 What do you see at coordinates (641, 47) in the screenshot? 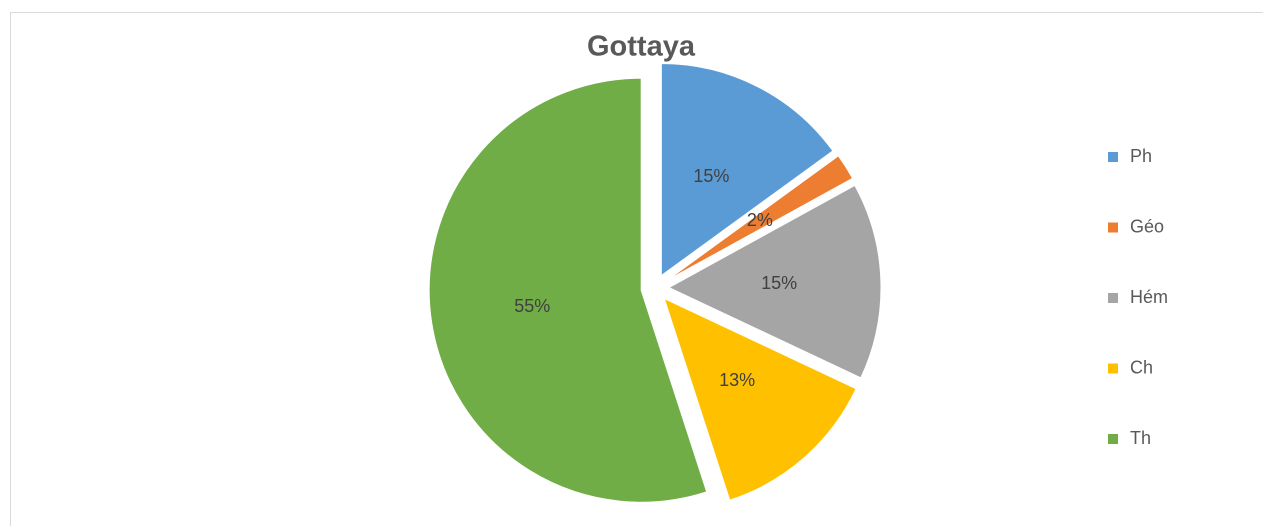
I see `chart-title: Gottaya` at bounding box center [641, 47].